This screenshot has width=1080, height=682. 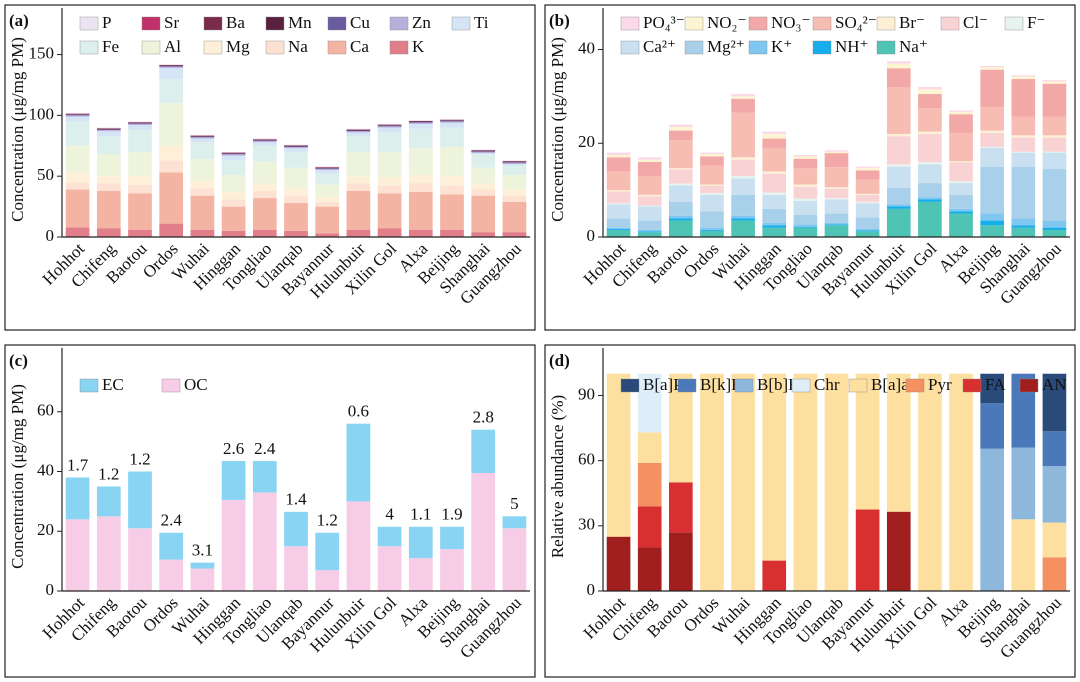 What do you see at coordinates (726, 22) in the screenshot?
I see `legend-label: NO₂⁻` at bounding box center [726, 22].